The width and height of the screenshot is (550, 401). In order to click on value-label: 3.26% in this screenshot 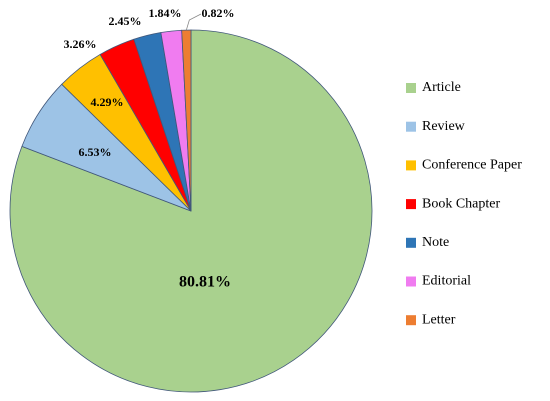, I will do `click(80, 44)`.